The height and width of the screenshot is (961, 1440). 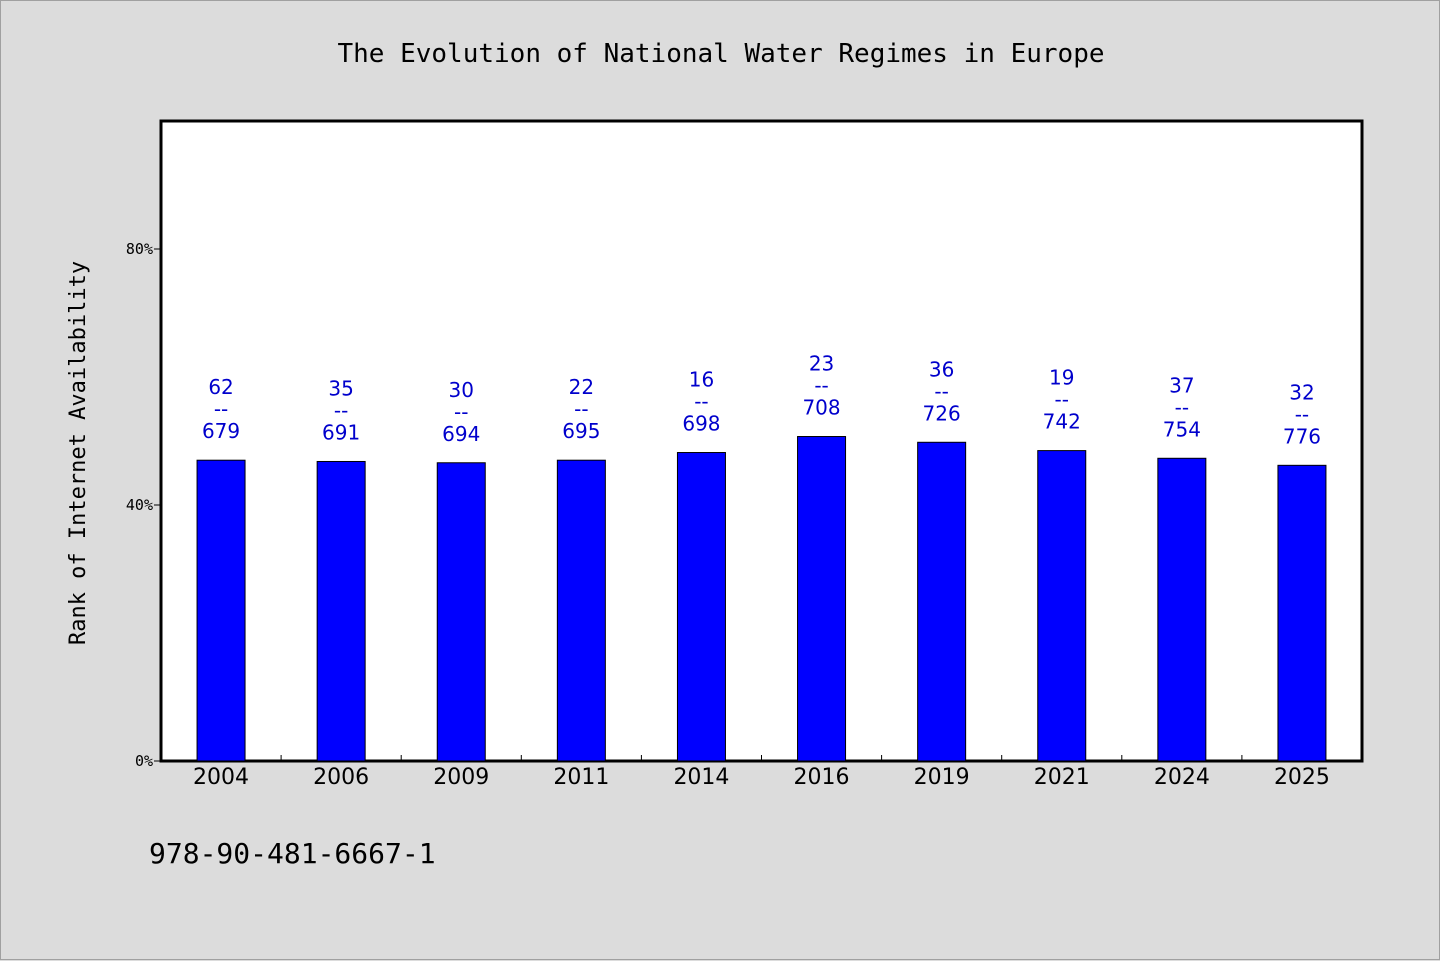 I want to click on data-label-bottom: 691, so click(x=341, y=432).